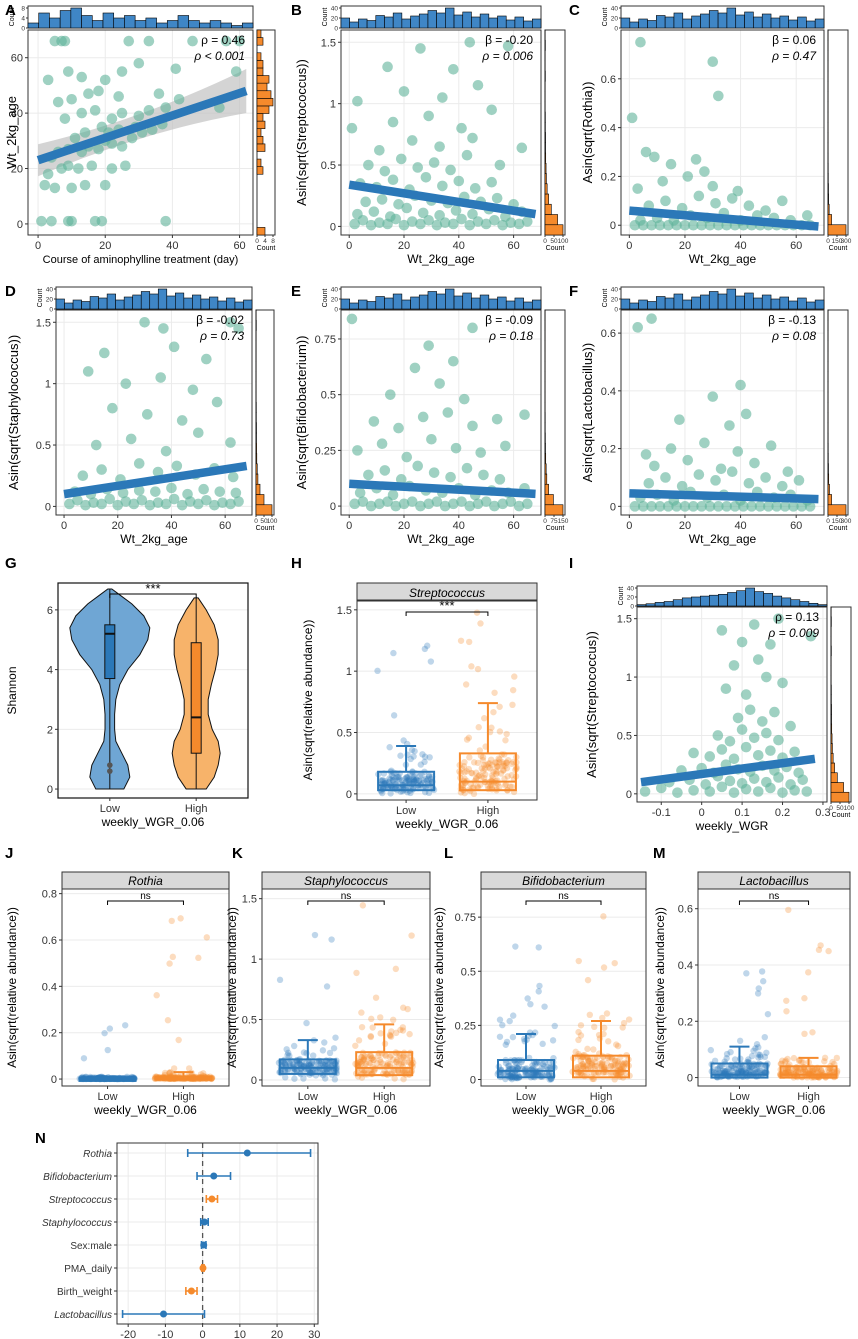 The height and width of the screenshot is (1339, 858). Describe the element at coordinates (40, 1138) in the screenshot. I see `panel-letter: N` at that location.